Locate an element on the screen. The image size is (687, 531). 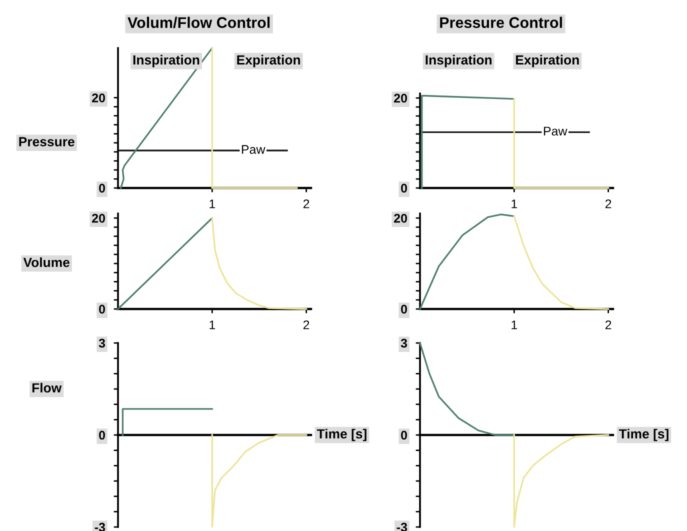
chart-title: Pressure Control is located at coordinates (501, 22).